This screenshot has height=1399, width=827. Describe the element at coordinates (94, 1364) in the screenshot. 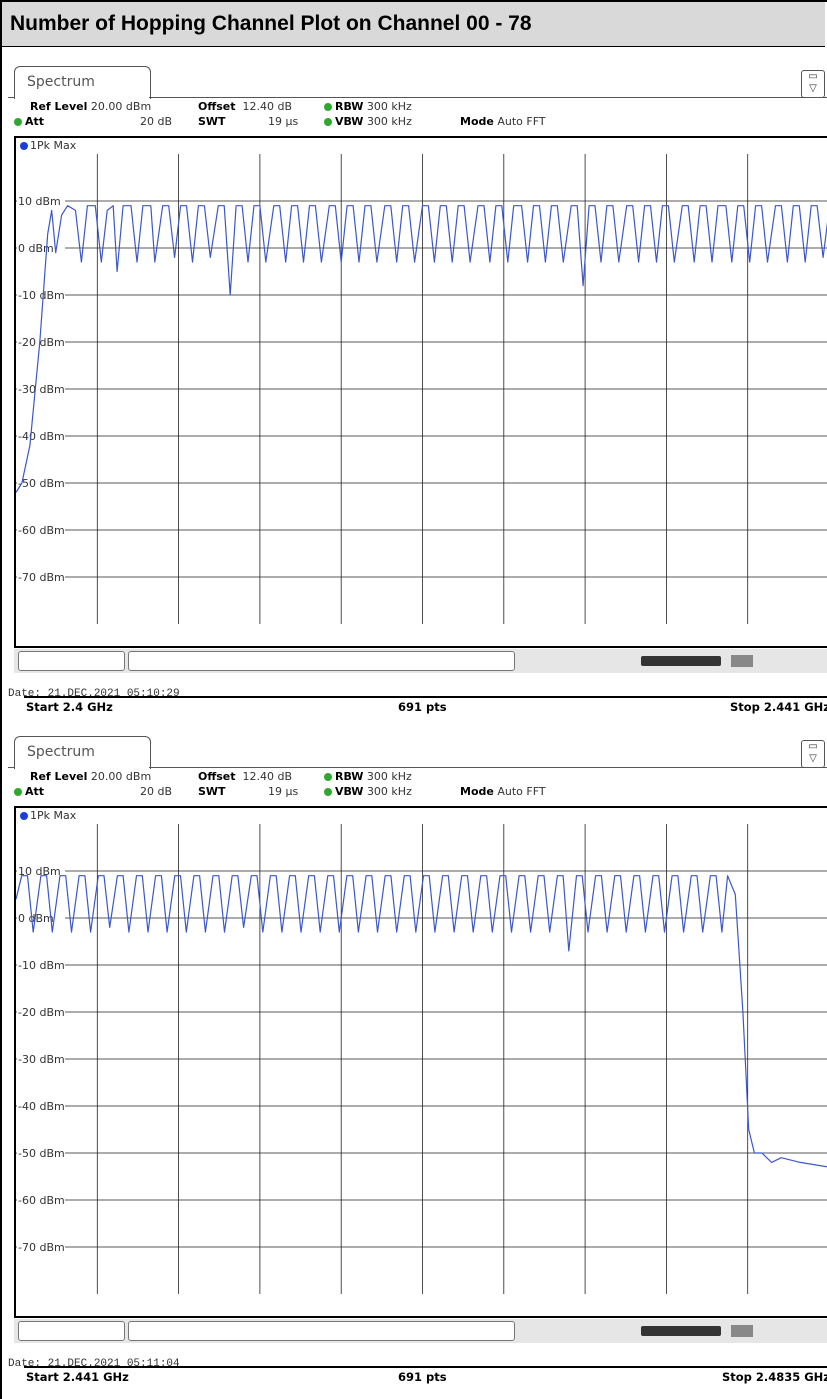

I see `timestamp: Date: 21.DEC.2021 05:11:04` at that location.